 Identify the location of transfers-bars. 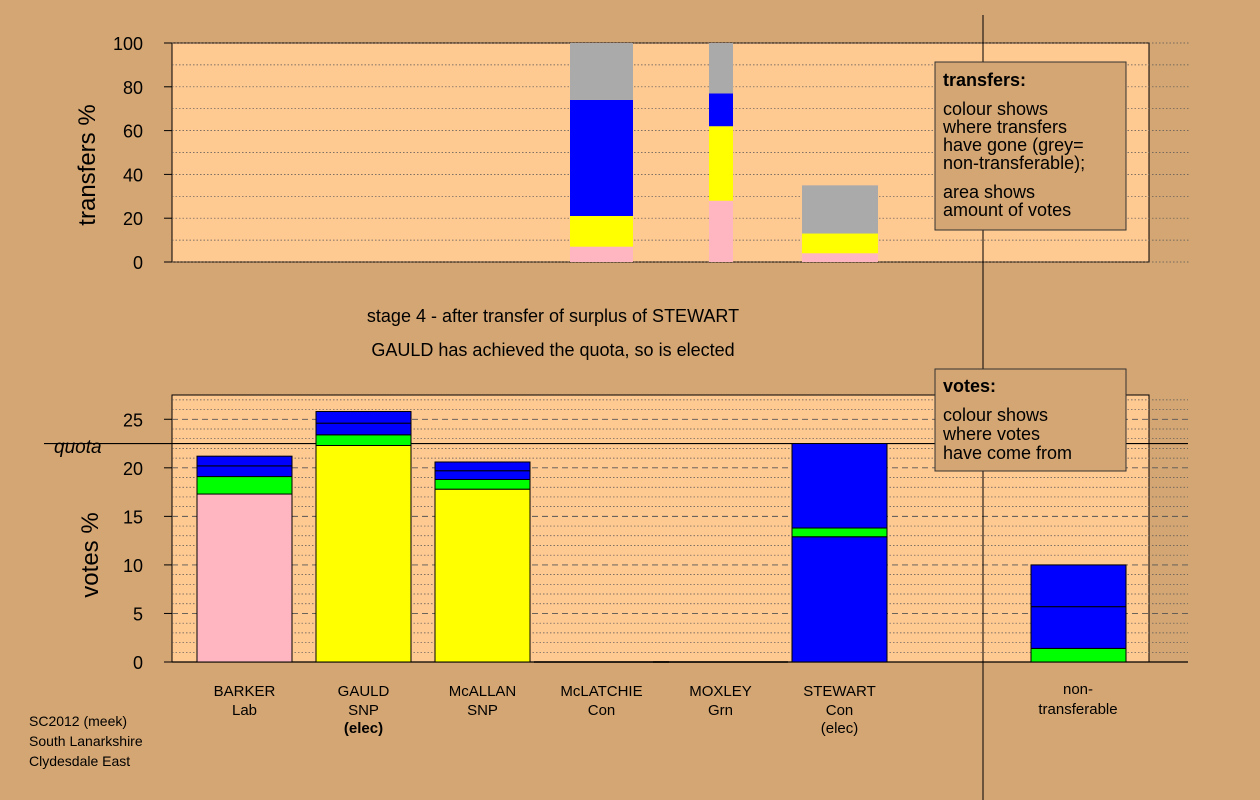
(724, 152).